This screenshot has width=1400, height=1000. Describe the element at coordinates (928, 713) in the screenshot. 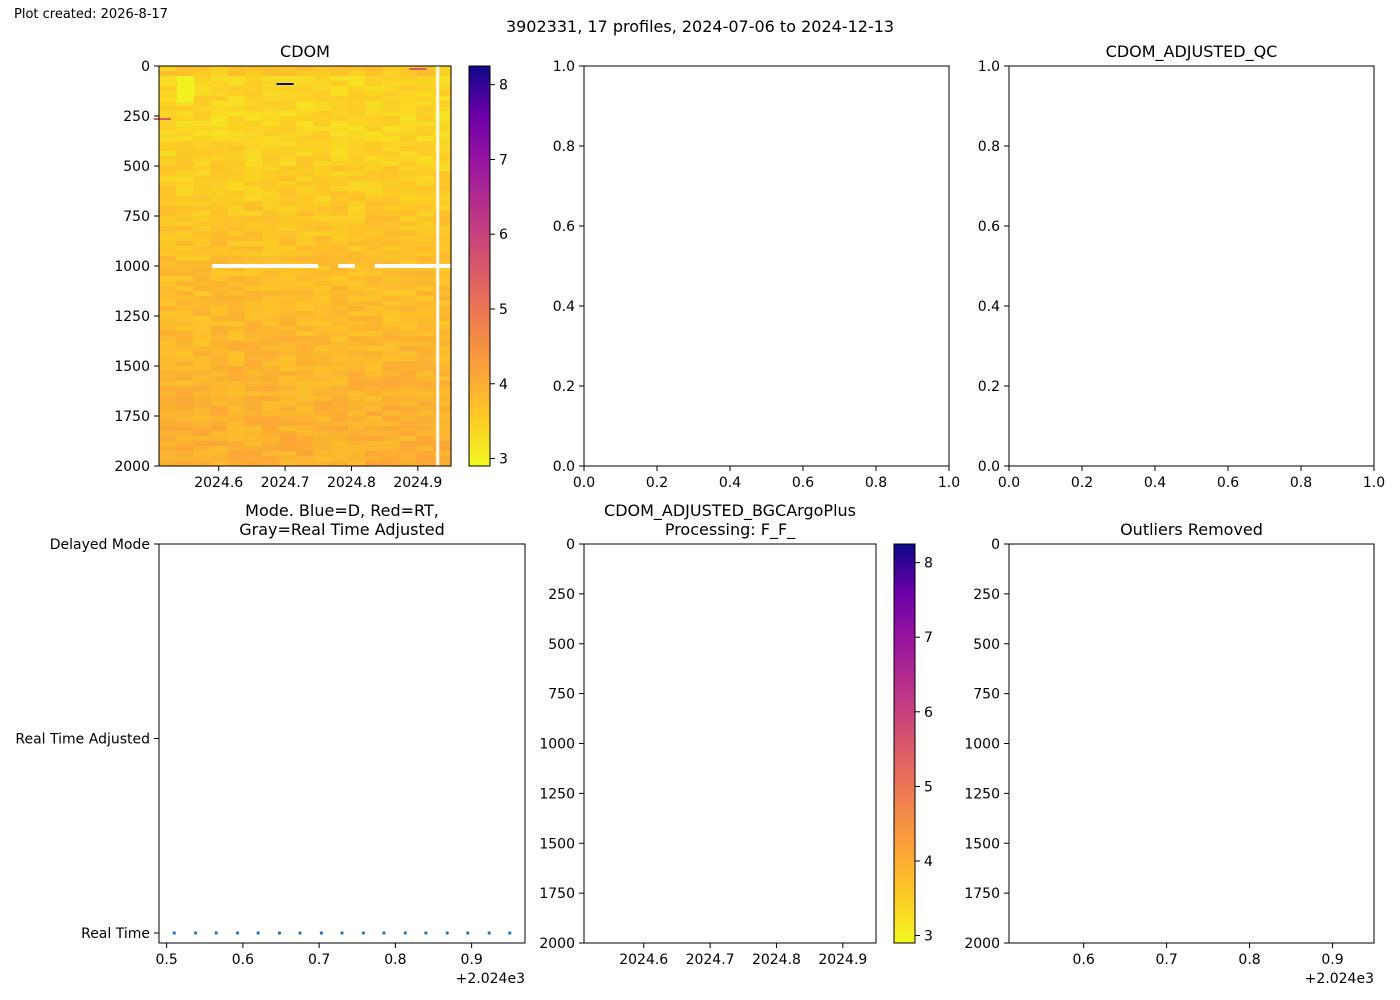

I see `bgcargoplus-colorbar-tick-label: 6` at that location.